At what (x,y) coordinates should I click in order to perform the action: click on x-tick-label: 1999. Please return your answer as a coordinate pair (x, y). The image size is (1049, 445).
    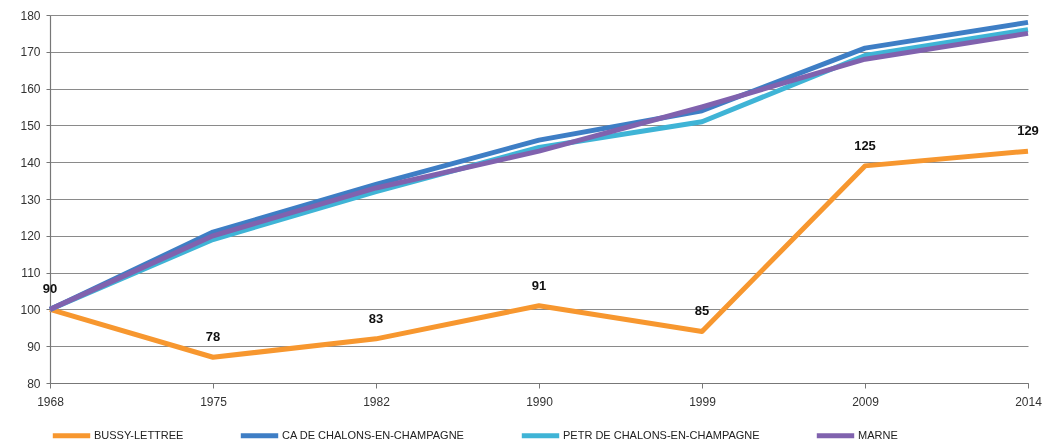
    Looking at the image, I should click on (703, 401).